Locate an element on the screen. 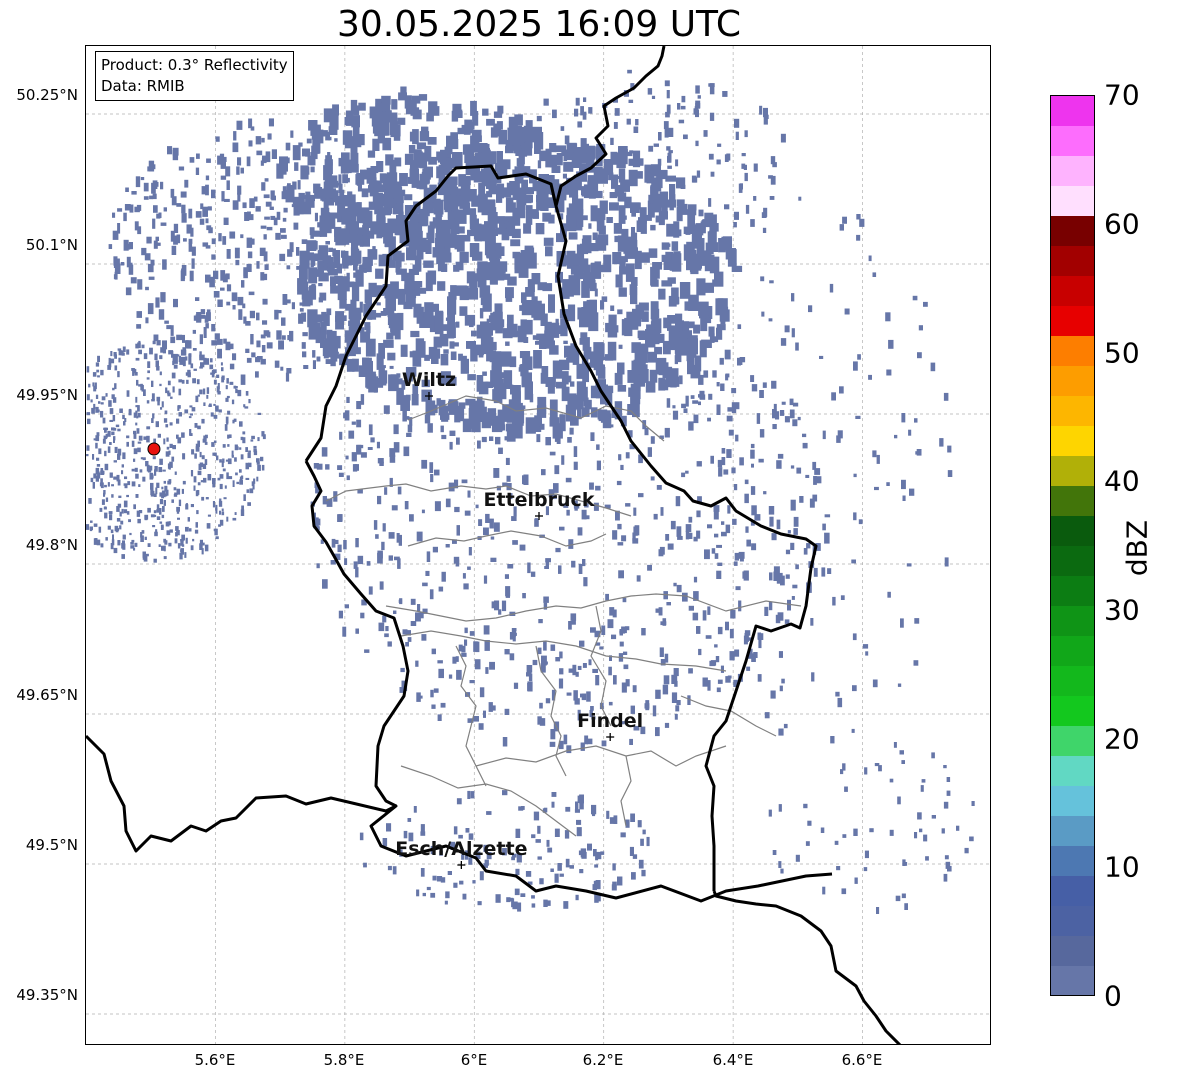 This screenshot has width=1184, height=1081. lon-tick: 6.2°E is located at coordinates (603, 1060).